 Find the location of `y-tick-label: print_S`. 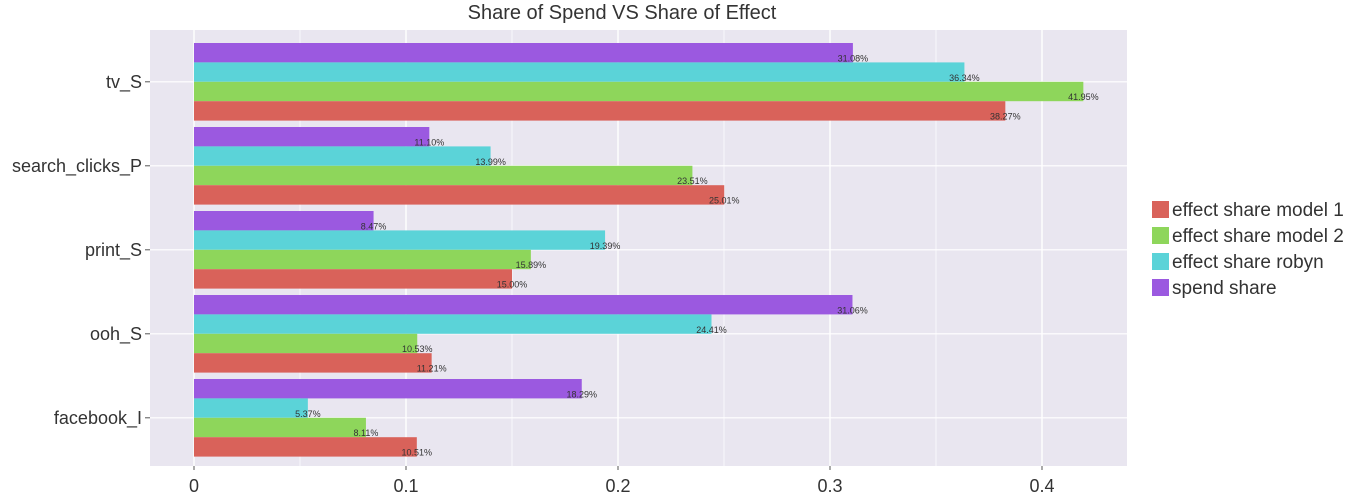

y-tick-label: print_S is located at coordinates (113, 250).